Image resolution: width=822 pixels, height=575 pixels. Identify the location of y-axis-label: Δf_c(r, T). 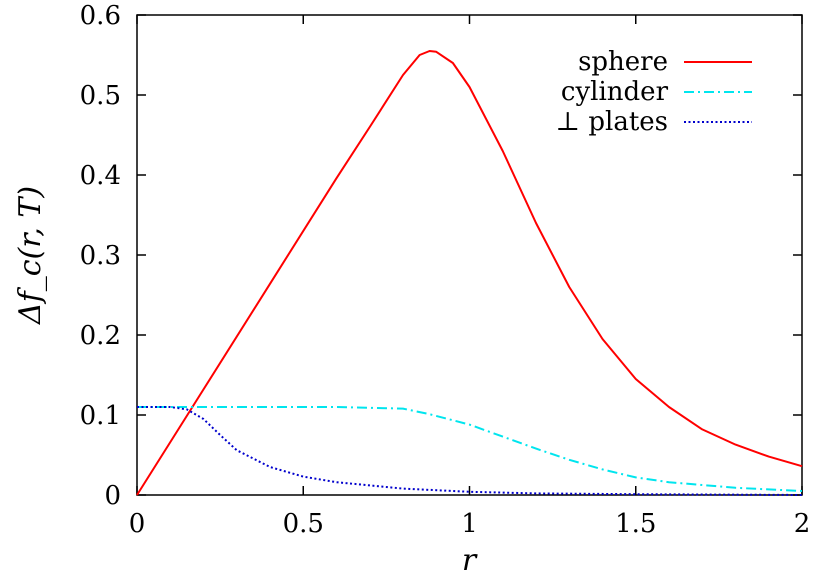
(30, 255).